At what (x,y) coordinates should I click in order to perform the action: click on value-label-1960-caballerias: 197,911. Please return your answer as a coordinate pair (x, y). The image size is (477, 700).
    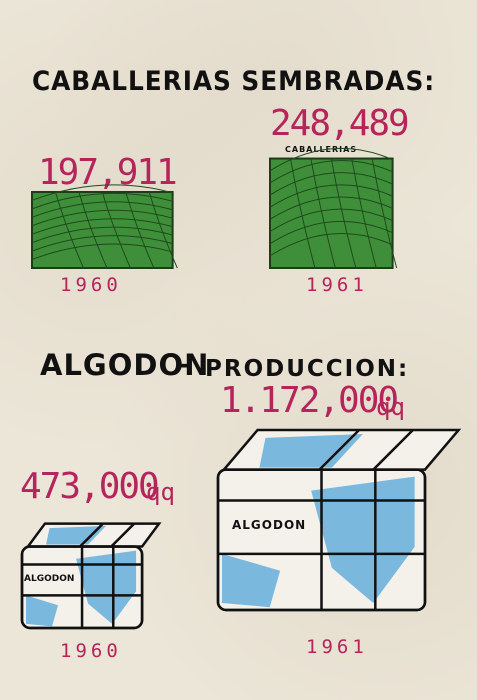
    Looking at the image, I should click on (108, 172).